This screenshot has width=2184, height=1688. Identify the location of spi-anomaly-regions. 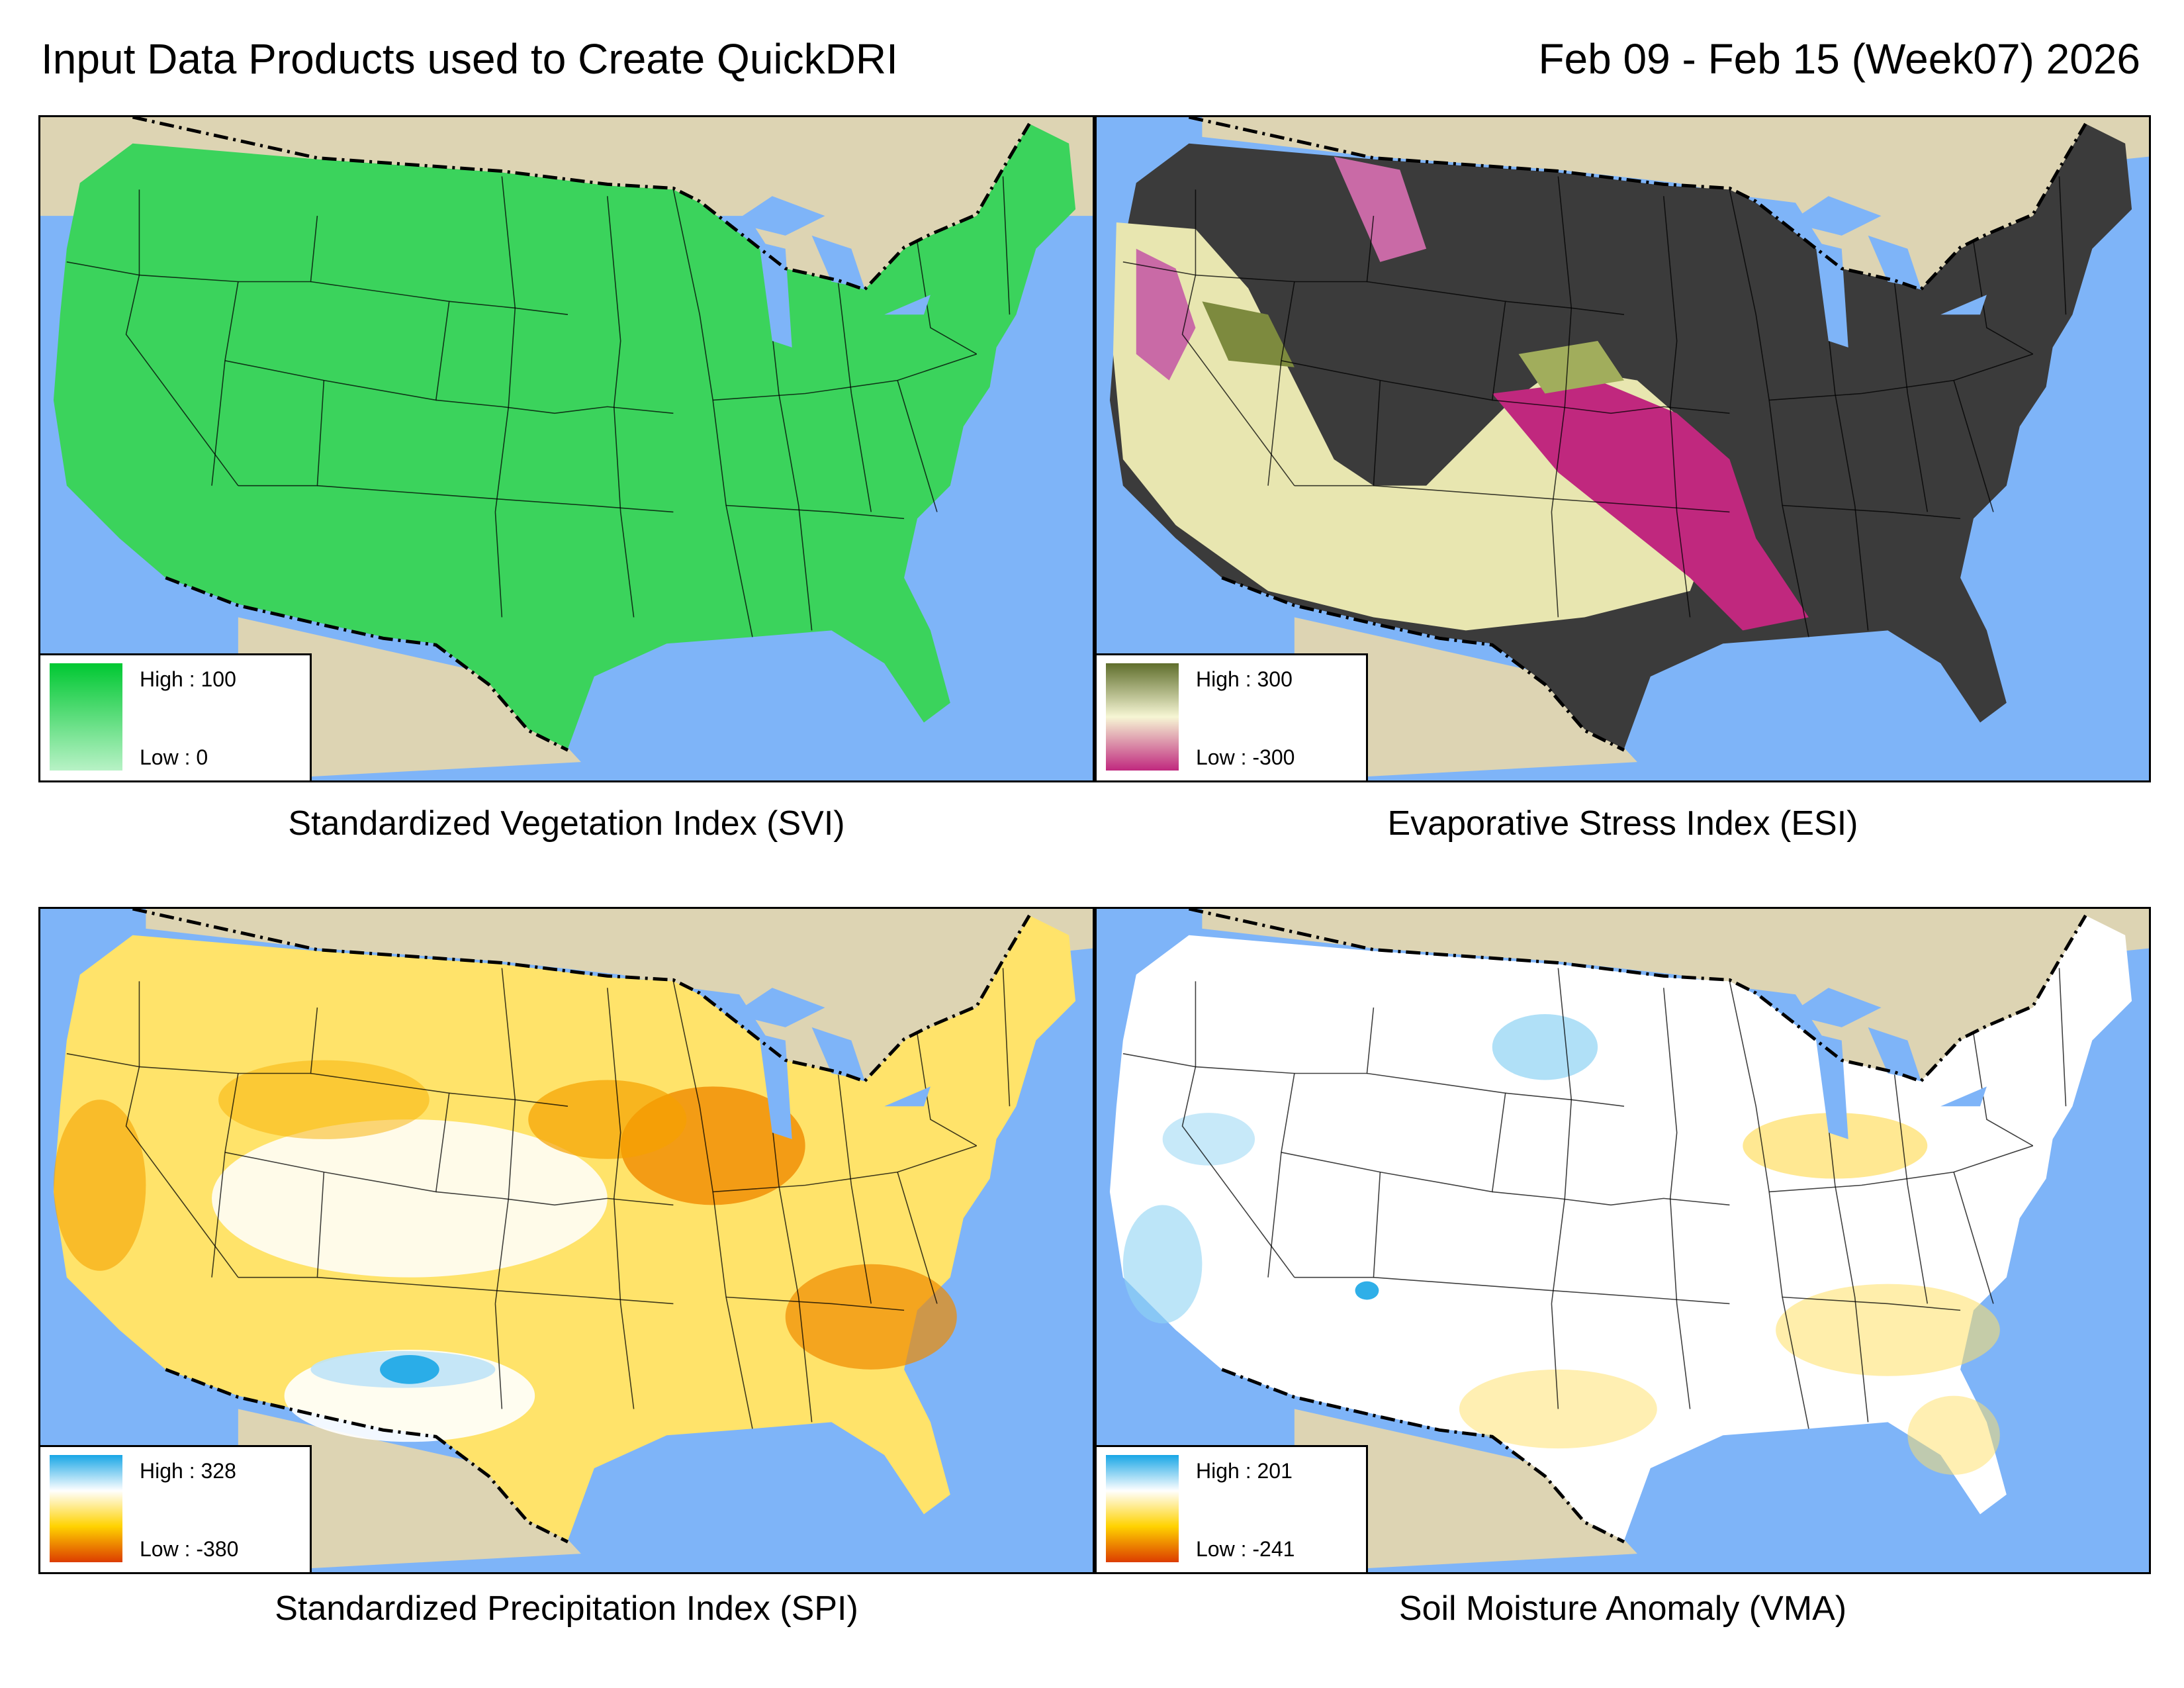
(505, 1251).